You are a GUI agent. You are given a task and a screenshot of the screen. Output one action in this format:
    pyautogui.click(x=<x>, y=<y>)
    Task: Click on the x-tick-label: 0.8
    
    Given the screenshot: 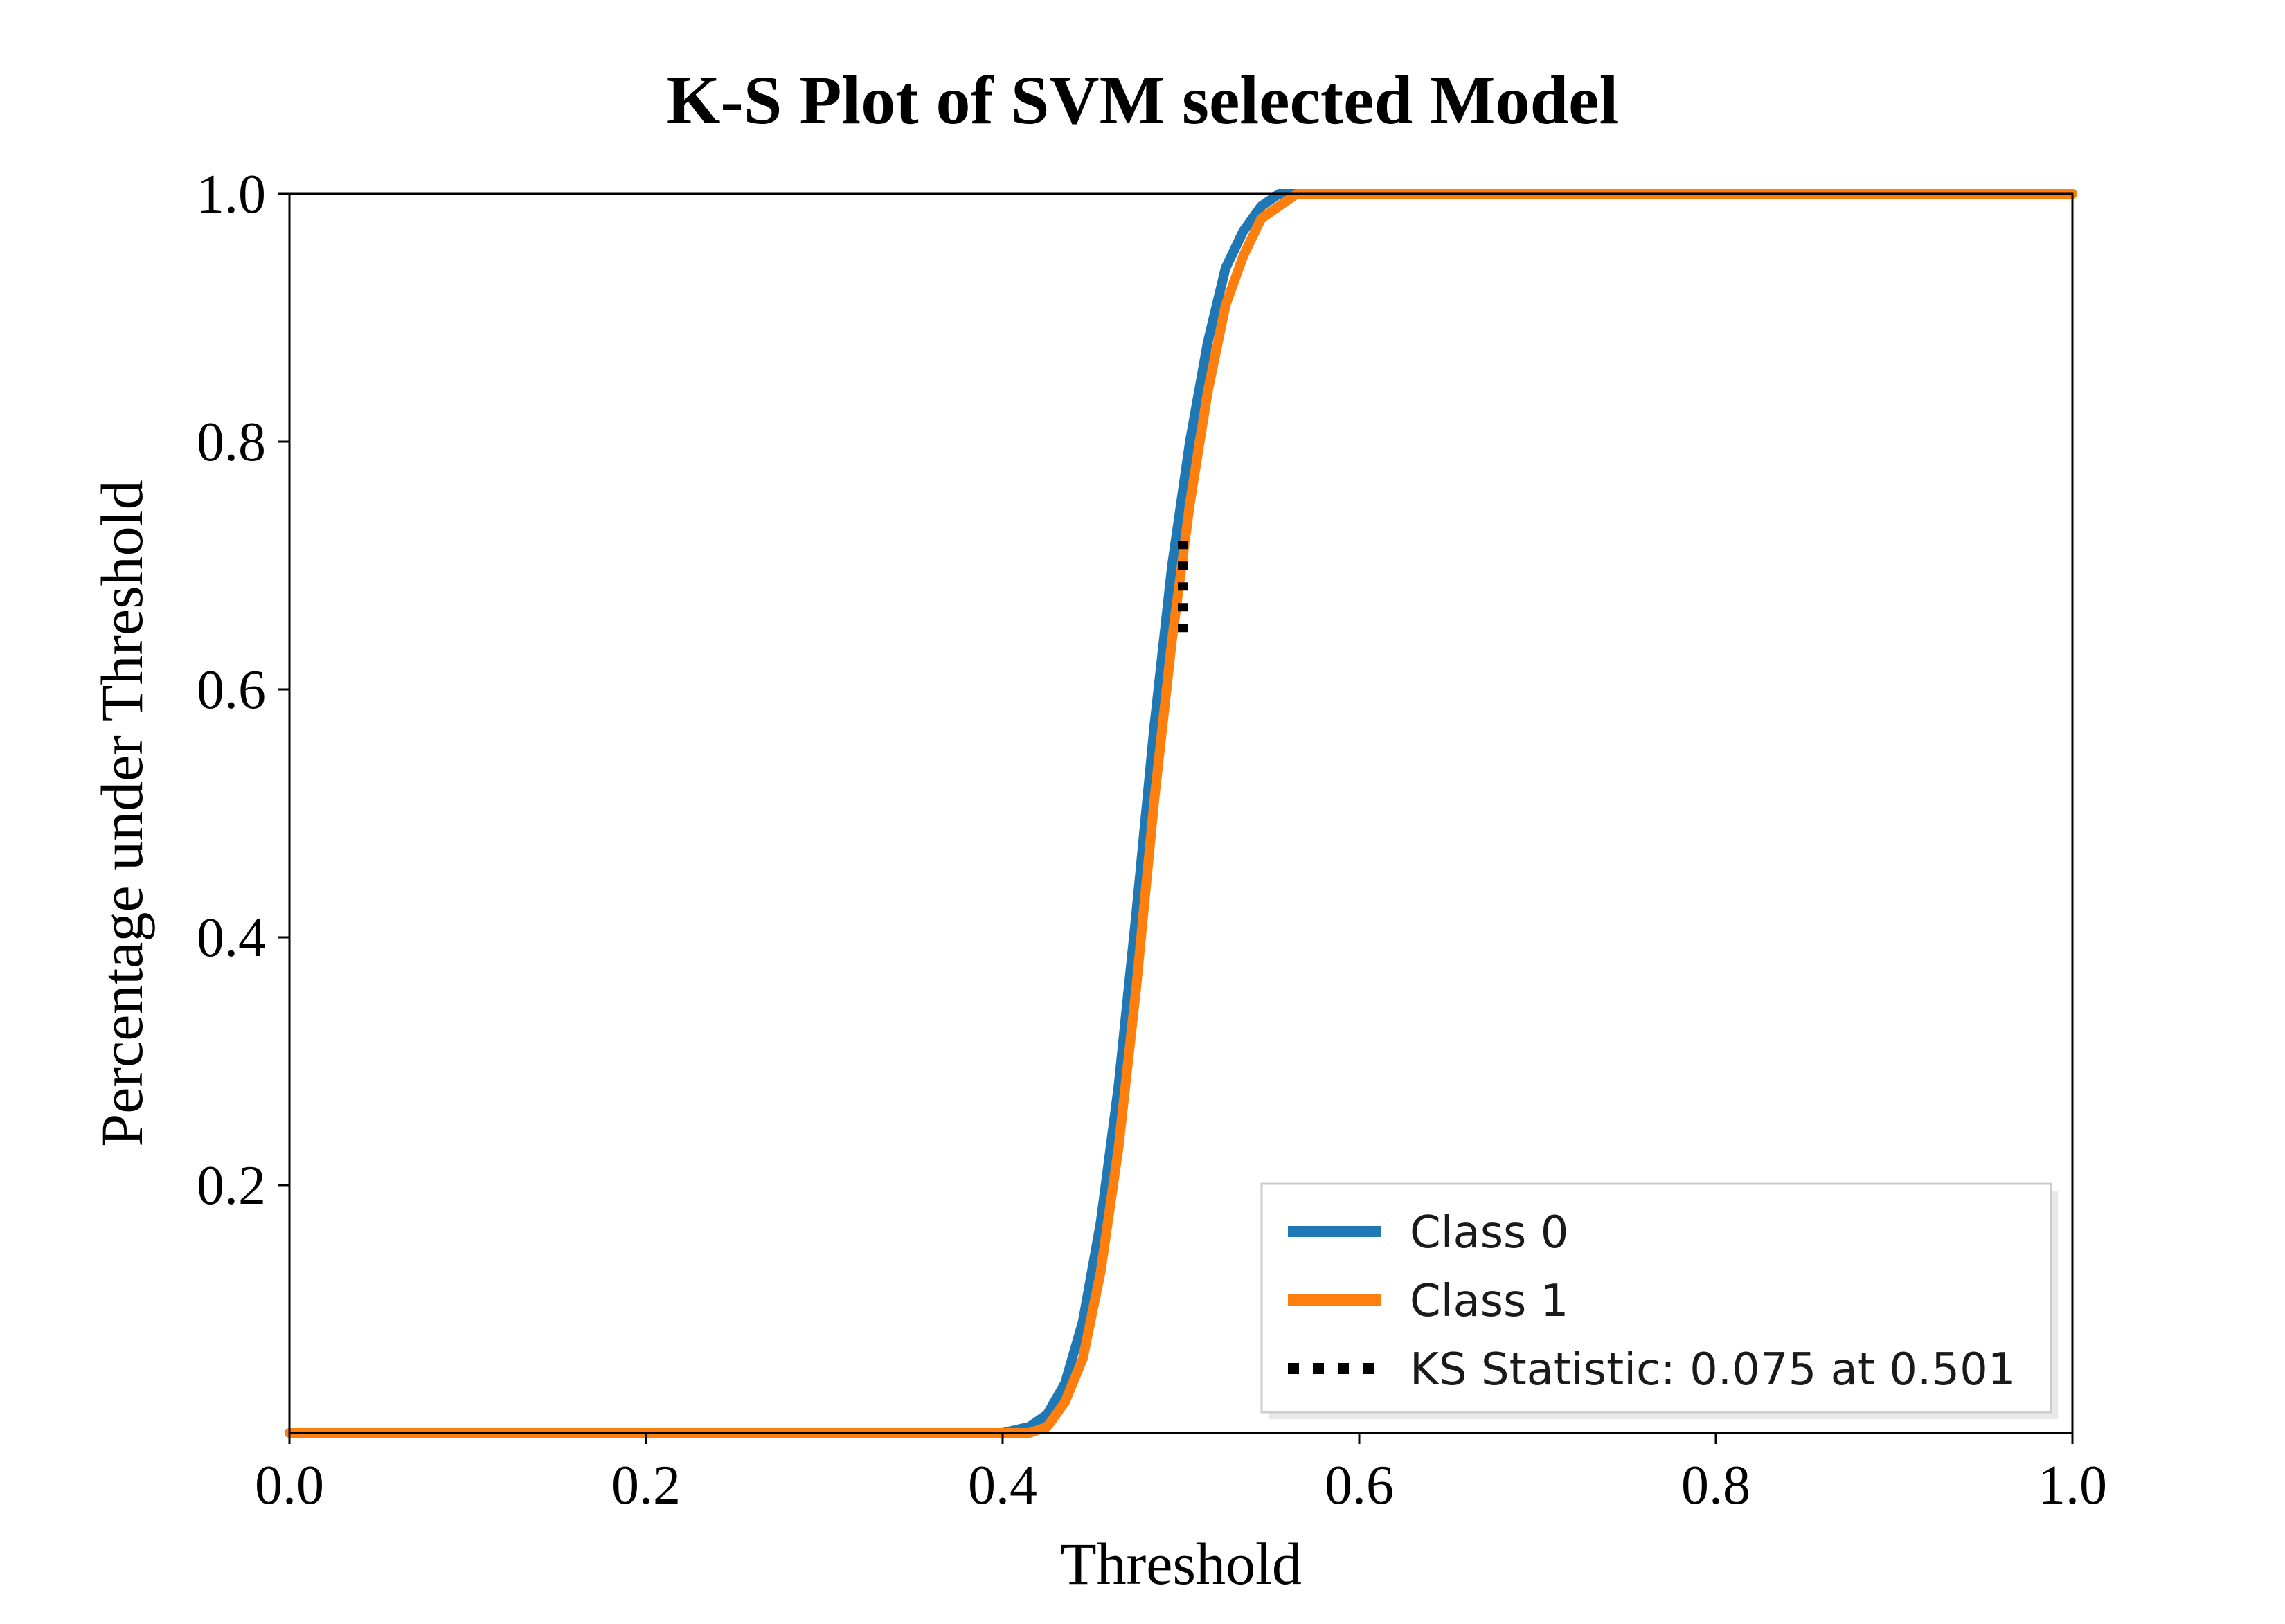 What is the action you would take?
    pyautogui.click(x=1715, y=1485)
    